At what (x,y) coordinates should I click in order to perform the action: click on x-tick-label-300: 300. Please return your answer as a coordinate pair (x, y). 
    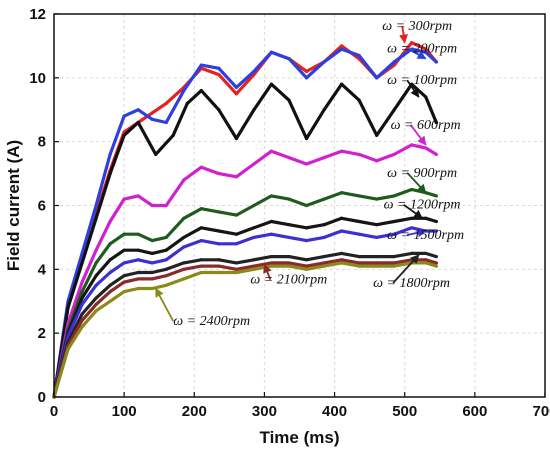
    Looking at the image, I should click on (264, 411).